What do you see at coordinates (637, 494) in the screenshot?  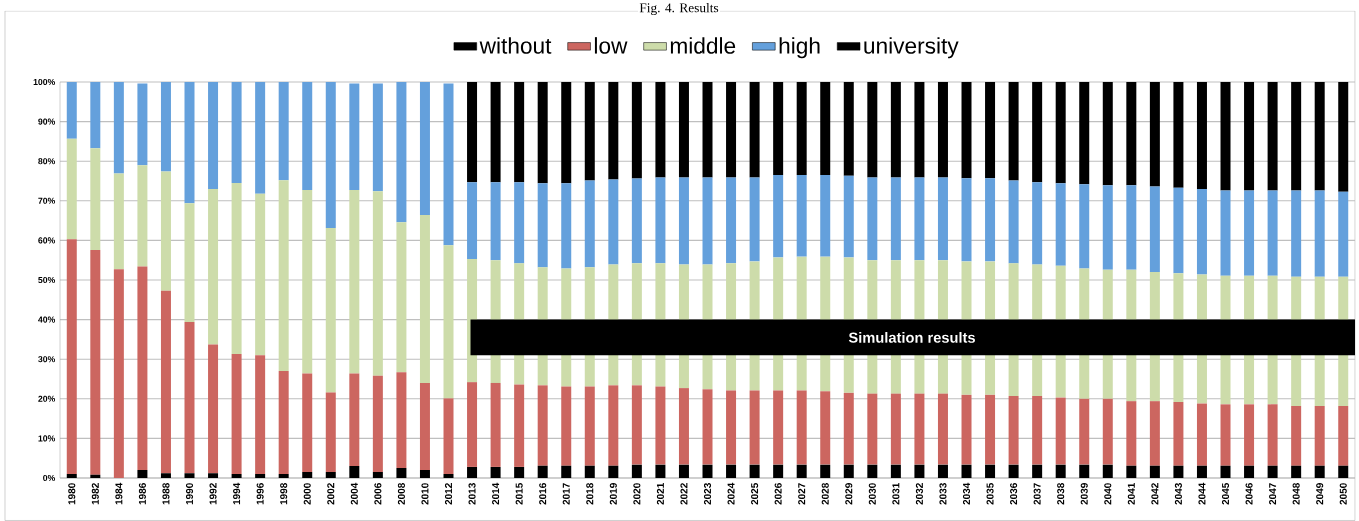 I see `x-tick-label: 2020` at bounding box center [637, 494].